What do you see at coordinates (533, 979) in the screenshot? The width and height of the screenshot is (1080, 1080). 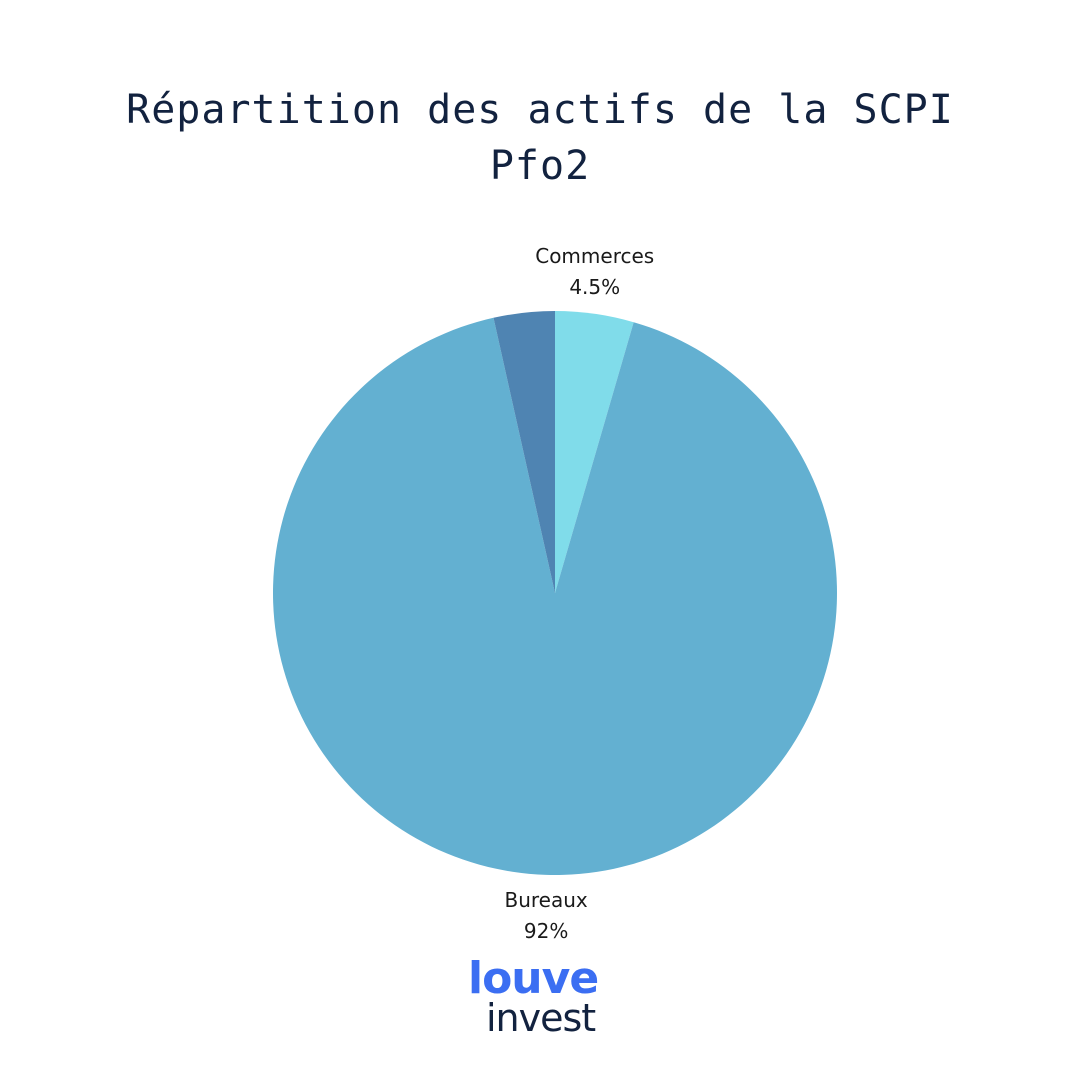 I see `logo-line1: louve` at bounding box center [533, 979].